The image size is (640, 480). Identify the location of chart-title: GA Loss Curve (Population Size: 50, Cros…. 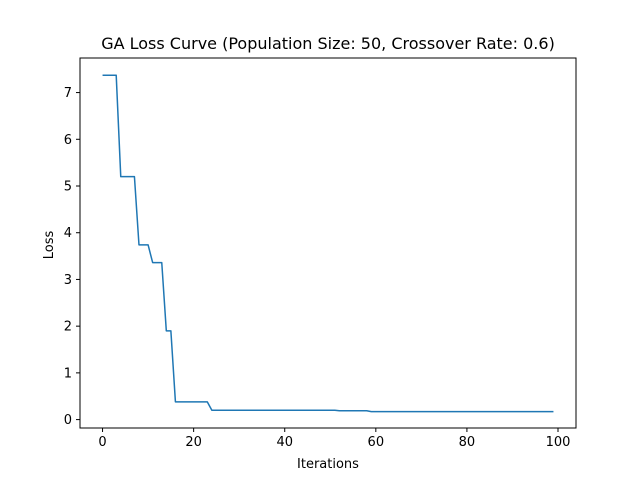
(328, 43).